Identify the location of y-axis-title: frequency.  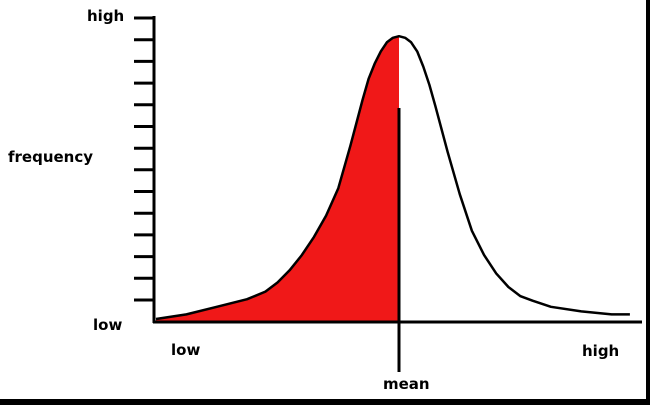
(50, 157).